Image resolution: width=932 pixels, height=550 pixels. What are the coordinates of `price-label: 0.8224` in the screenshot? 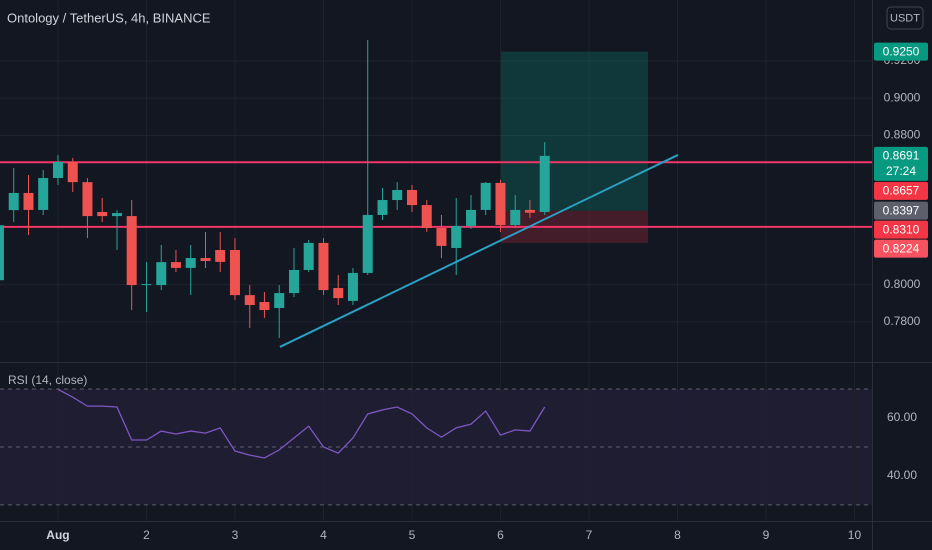 It's located at (901, 248).